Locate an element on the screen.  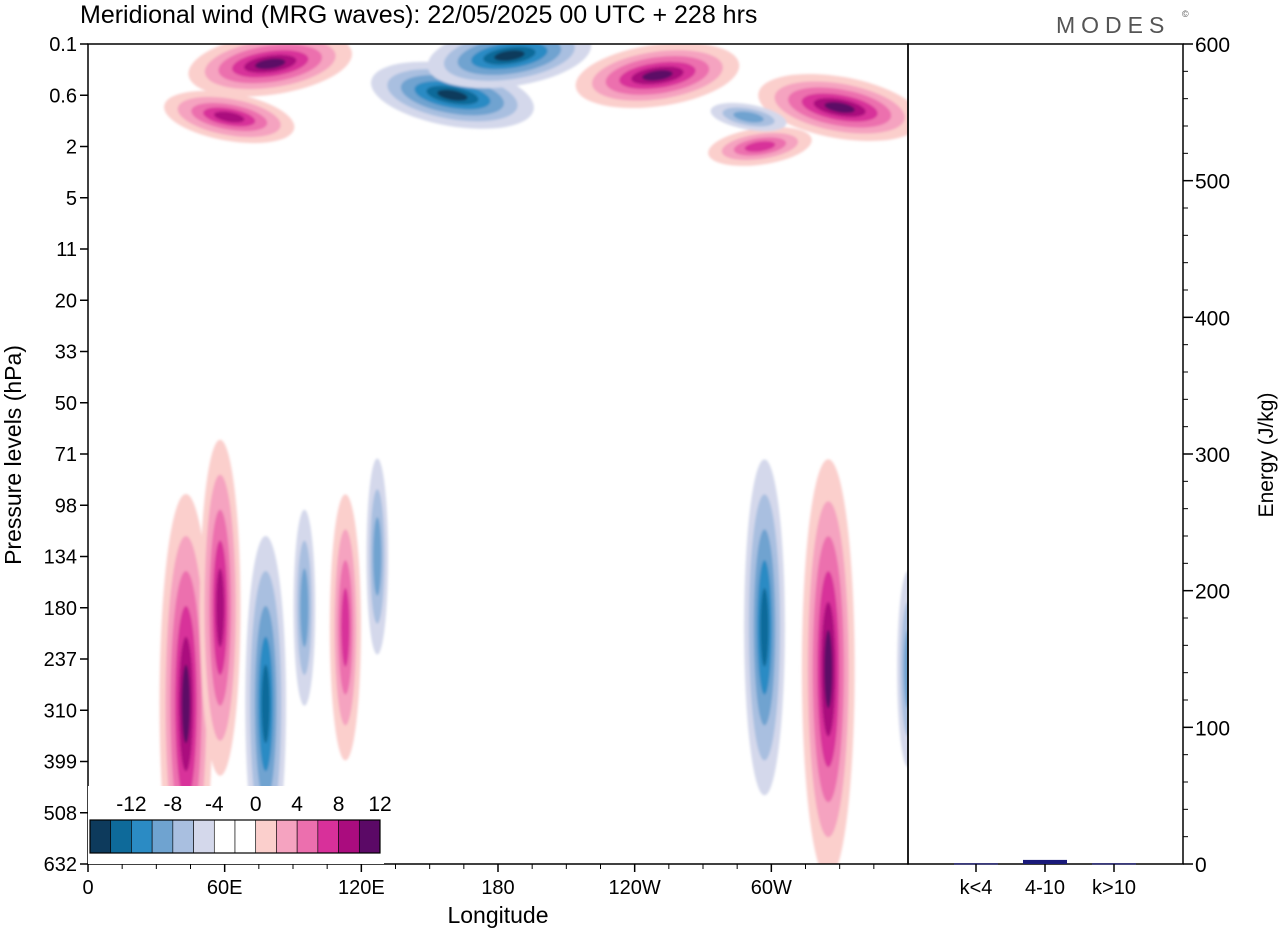
energy-tick-label: 400 is located at coordinates (1212, 318).